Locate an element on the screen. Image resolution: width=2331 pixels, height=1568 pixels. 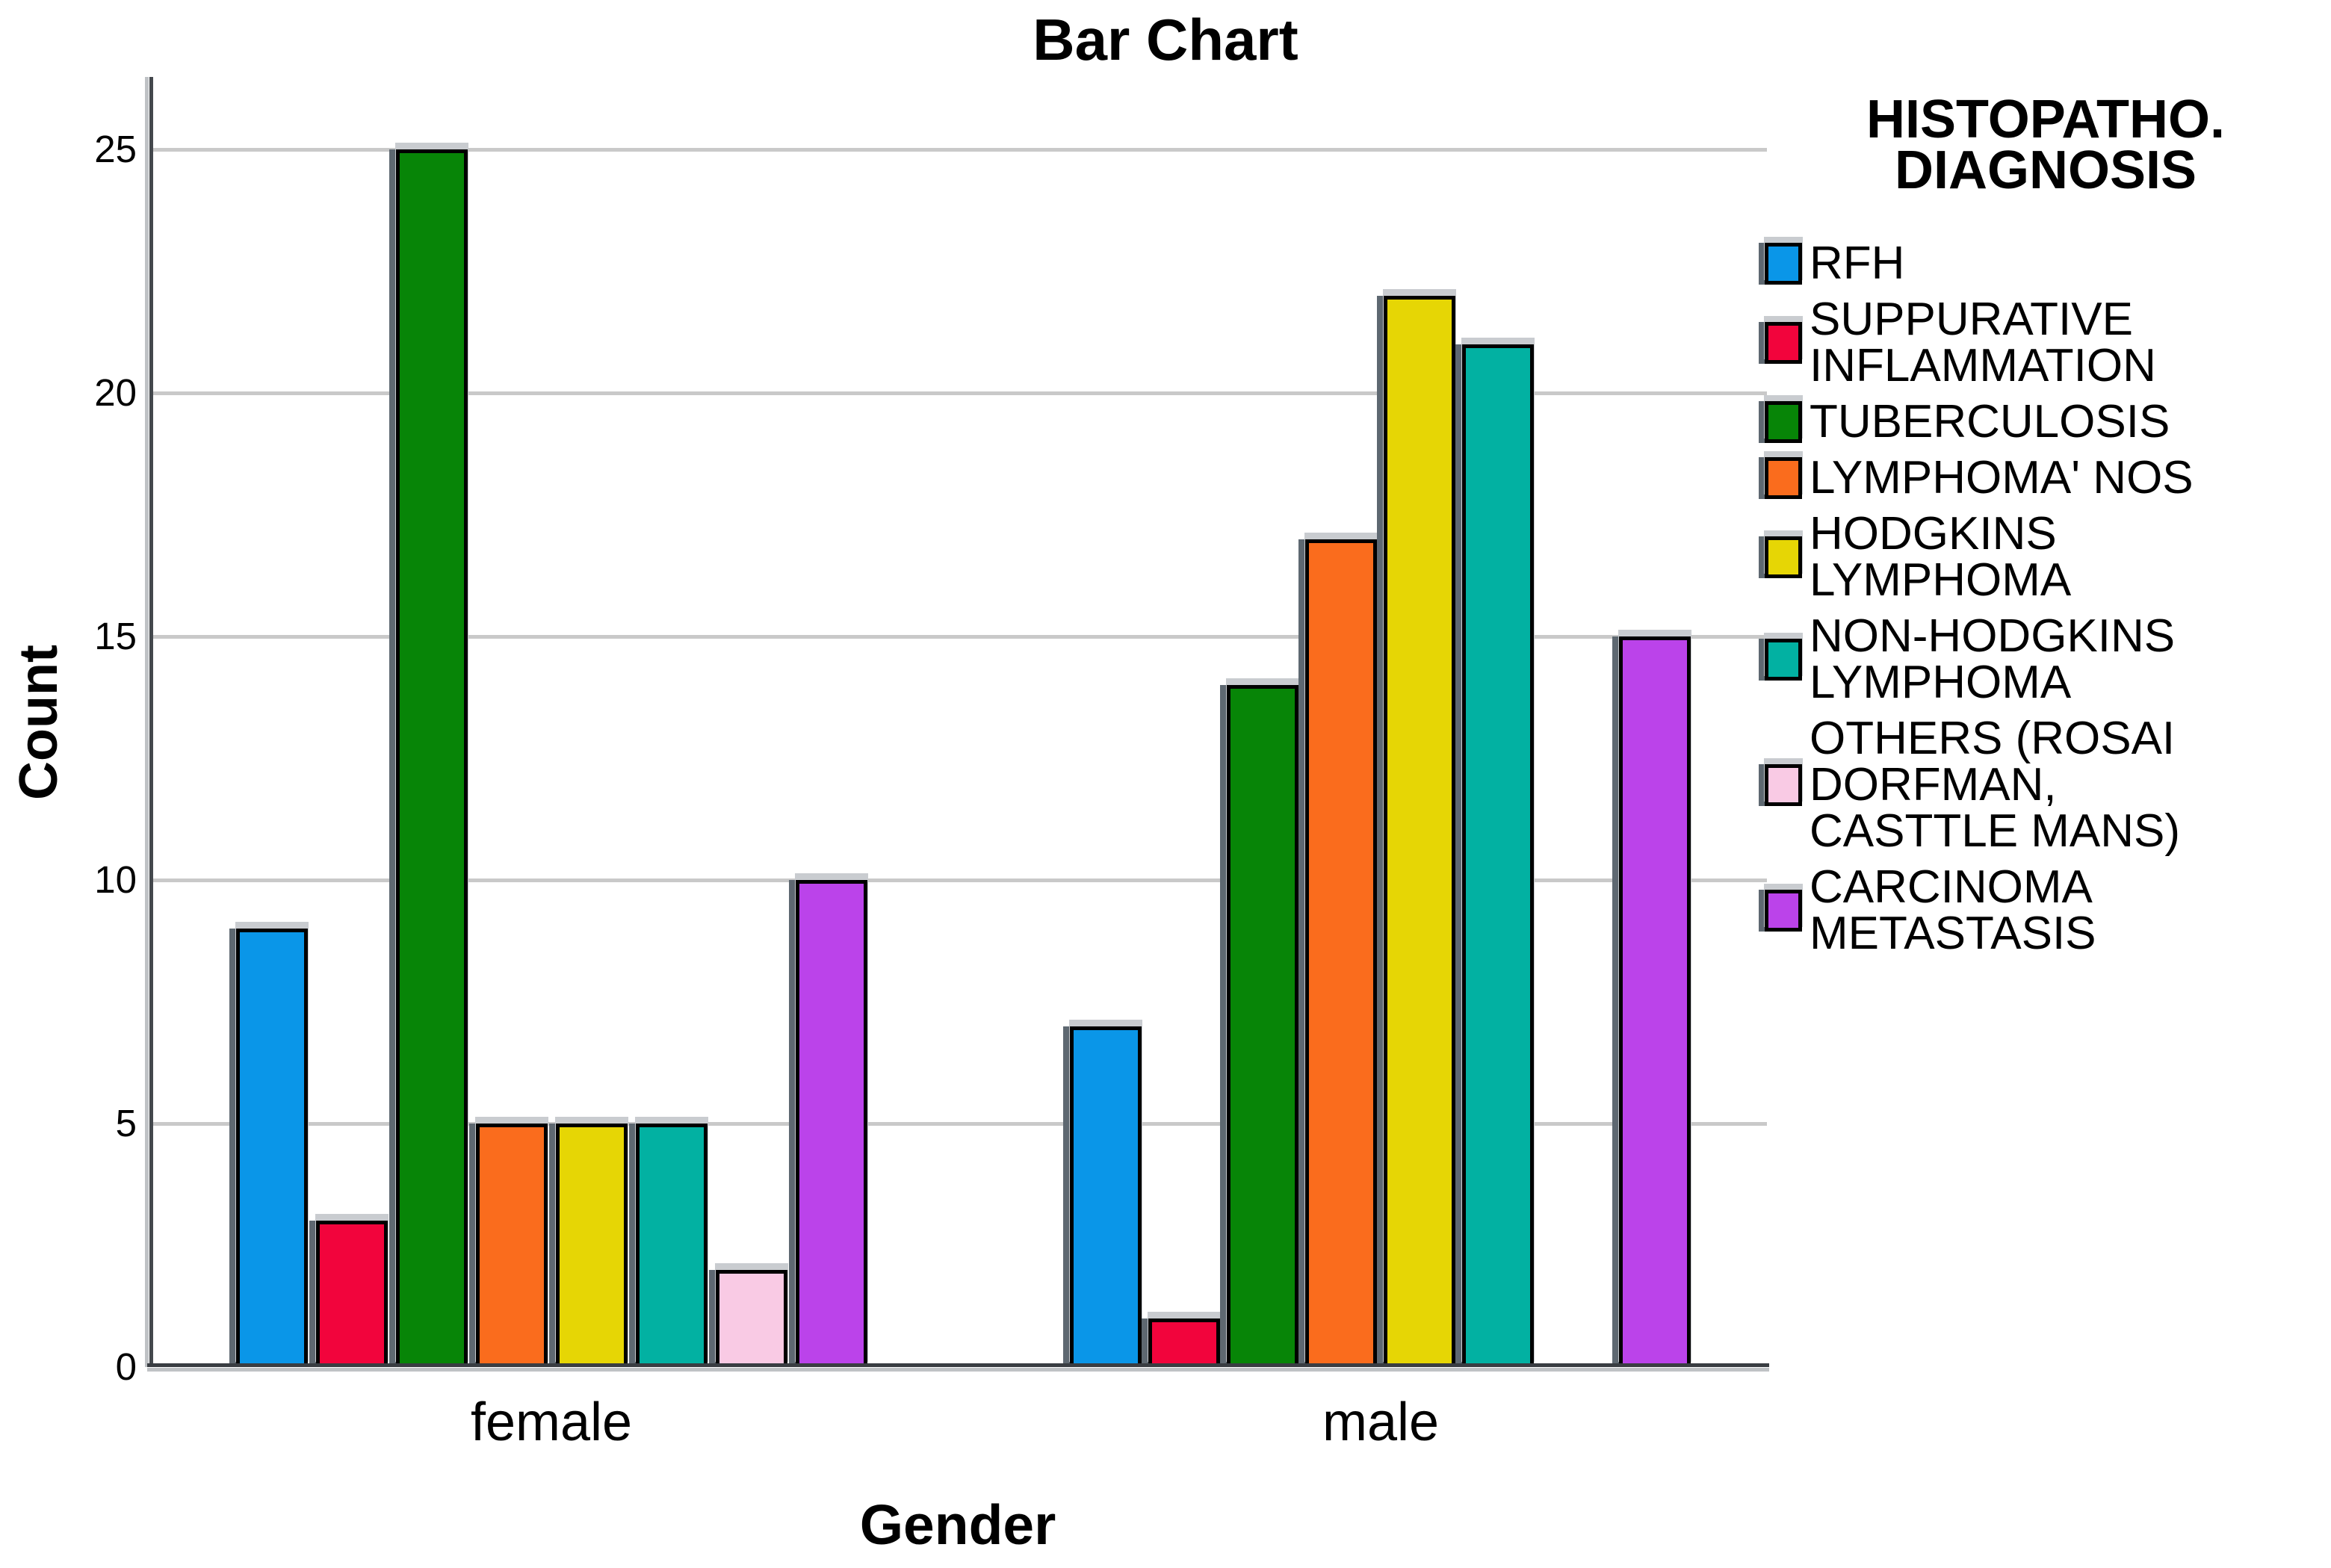
bar-female-rfh is located at coordinates (272, 1148).